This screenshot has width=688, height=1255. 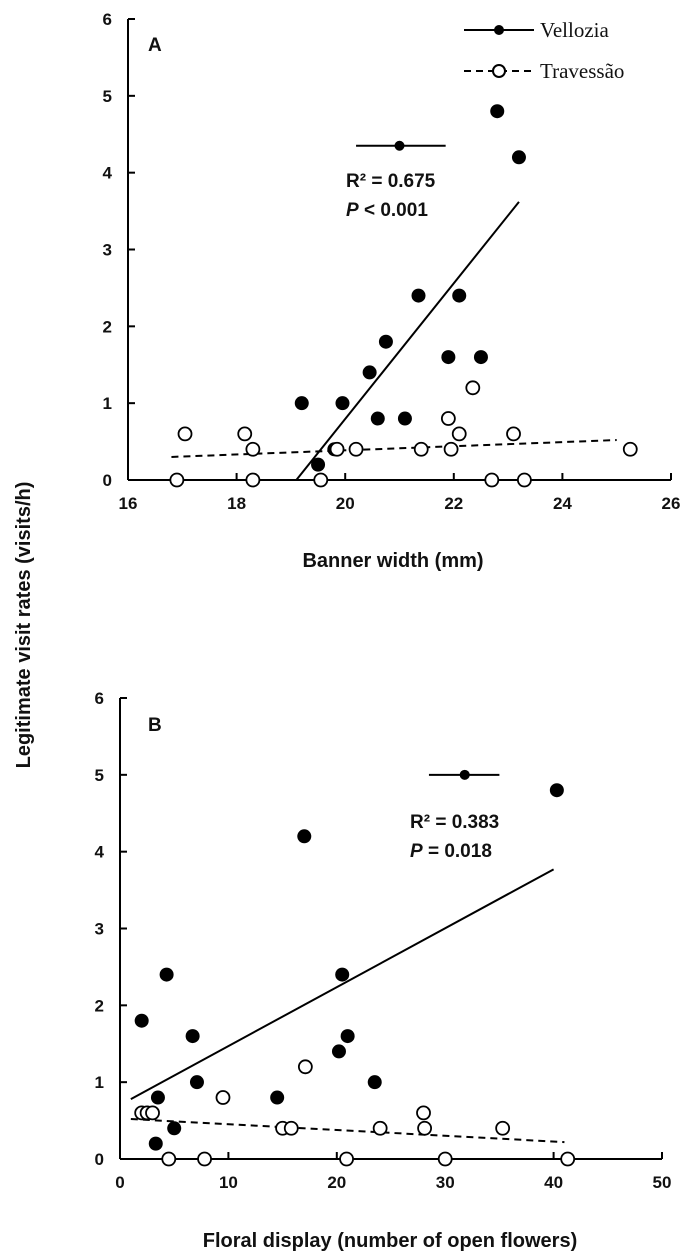 What do you see at coordinates (107, 19) in the screenshot?
I see `panel-a-y-tick-label: 6` at bounding box center [107, 19].